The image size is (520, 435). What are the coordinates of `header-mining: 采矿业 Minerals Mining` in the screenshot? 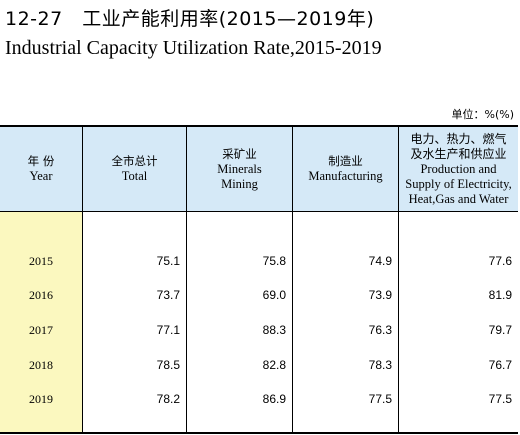 It's located at (240, 169).